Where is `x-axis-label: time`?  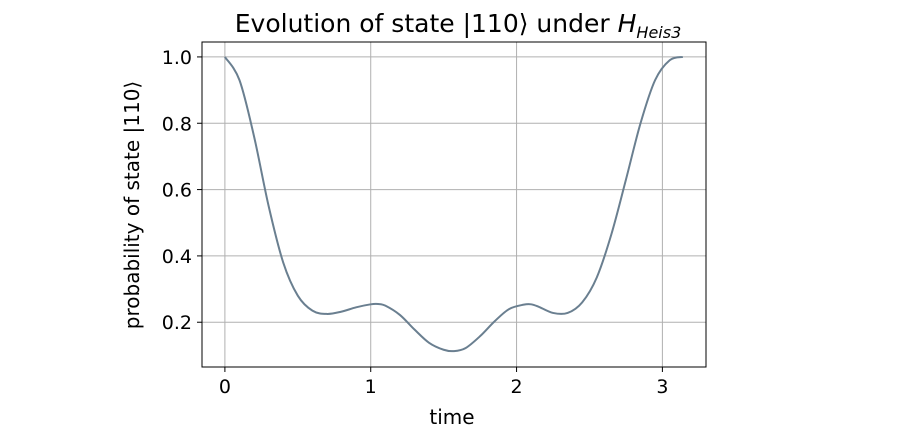 x-axis-label: time is located at coordinates (451, 417).